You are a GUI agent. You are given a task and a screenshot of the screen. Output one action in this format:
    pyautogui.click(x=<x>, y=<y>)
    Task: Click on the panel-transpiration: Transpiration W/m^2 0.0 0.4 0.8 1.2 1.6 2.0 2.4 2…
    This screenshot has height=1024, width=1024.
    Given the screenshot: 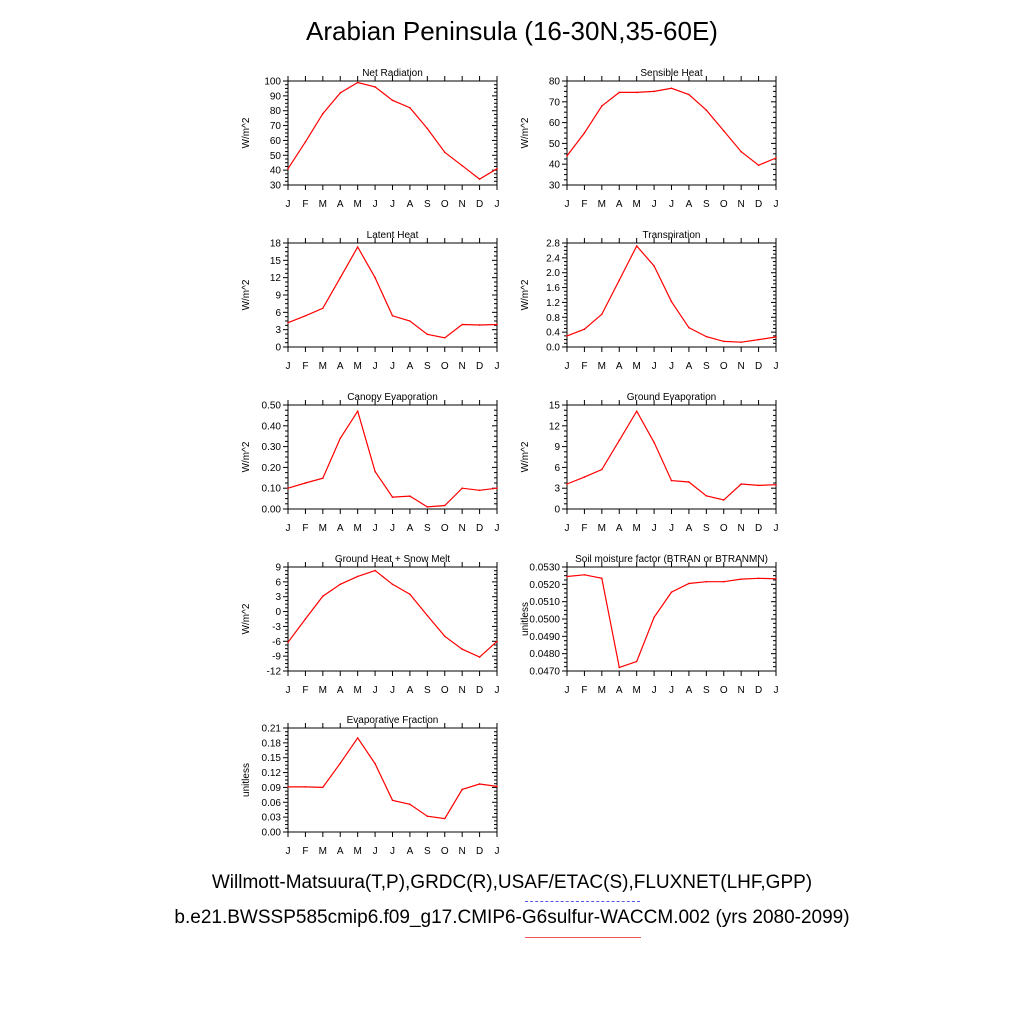 What is the action you would take?
    pyautogui.click(x=649, y=301)
    